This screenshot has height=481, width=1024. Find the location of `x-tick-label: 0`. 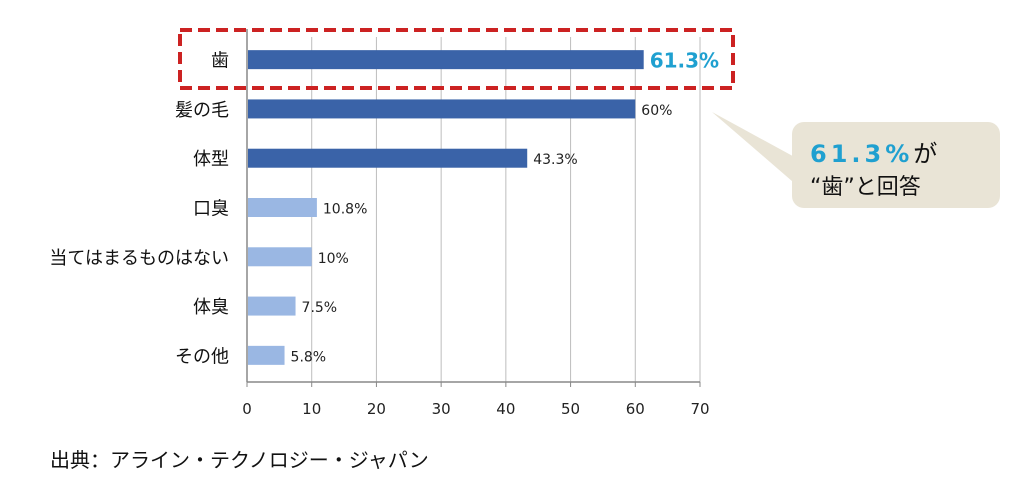

x-tick-label: 0 is located at coordinates (247, 409).